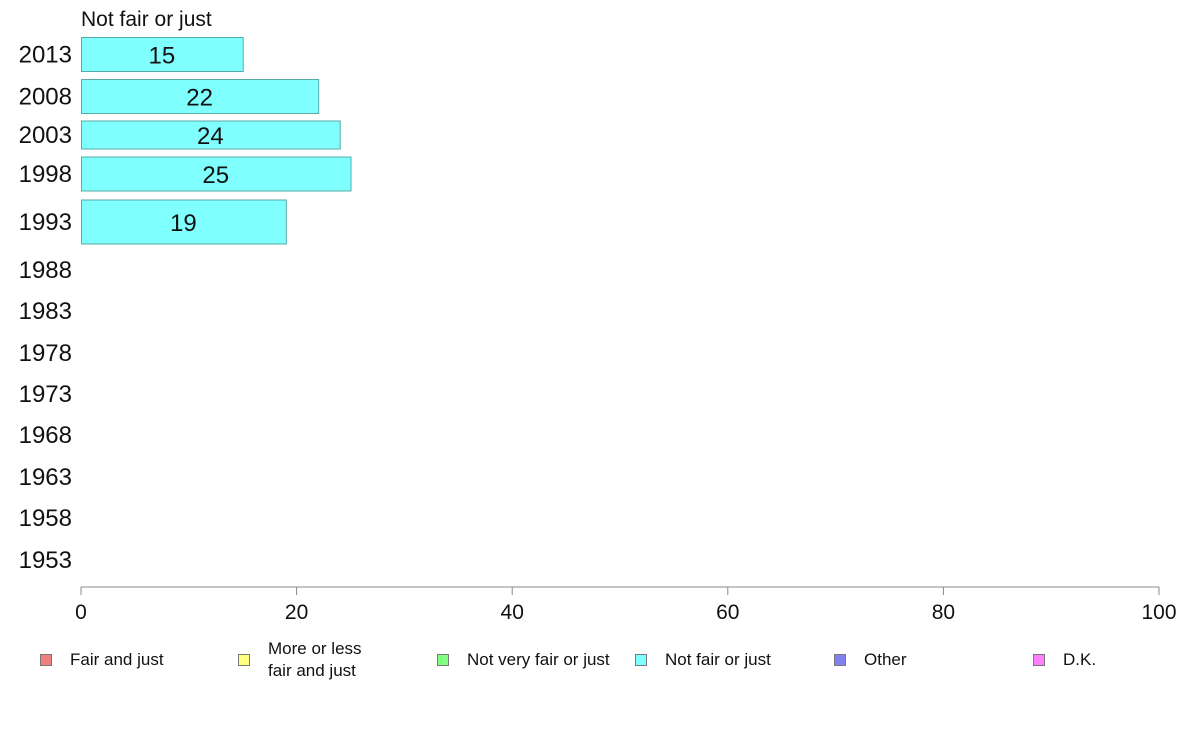 The height and width of the screenshot is (736, 1188). Describe the element at coordinates (296, 612) in the screenshot. I see `x-tick-label: 20` at that location.